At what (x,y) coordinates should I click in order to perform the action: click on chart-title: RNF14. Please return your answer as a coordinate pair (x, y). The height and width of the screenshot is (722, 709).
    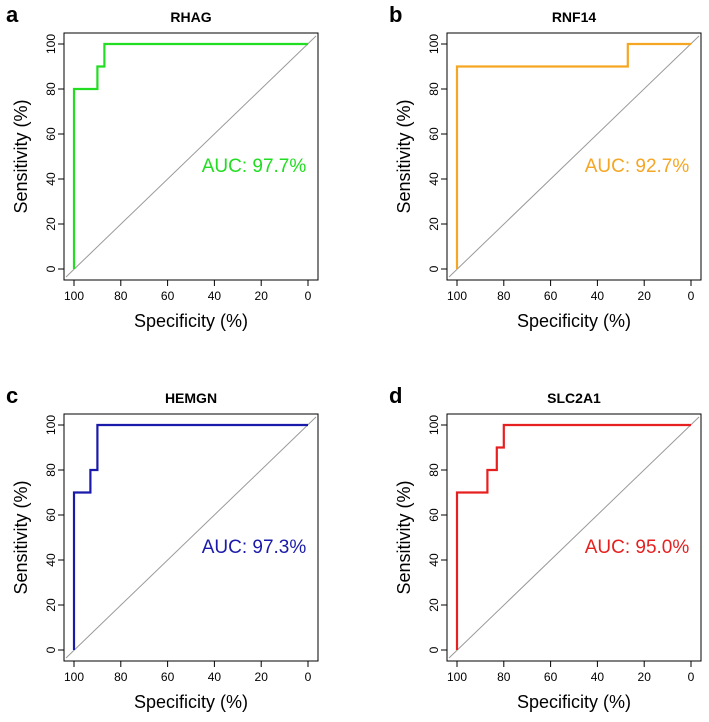
    Looking at the image, I should click on (574, 17).